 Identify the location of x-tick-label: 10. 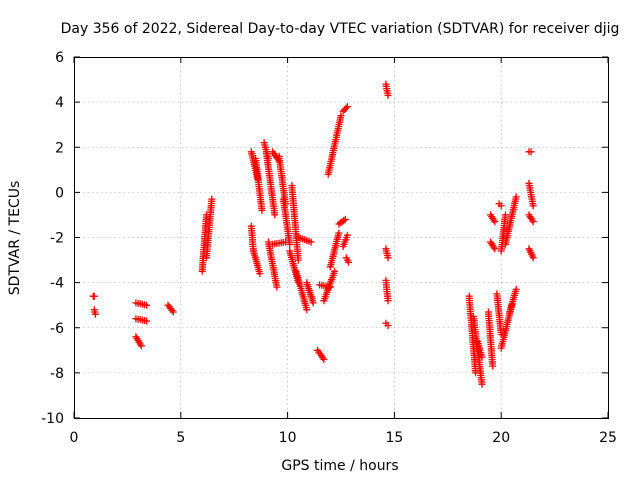
(288, 438).